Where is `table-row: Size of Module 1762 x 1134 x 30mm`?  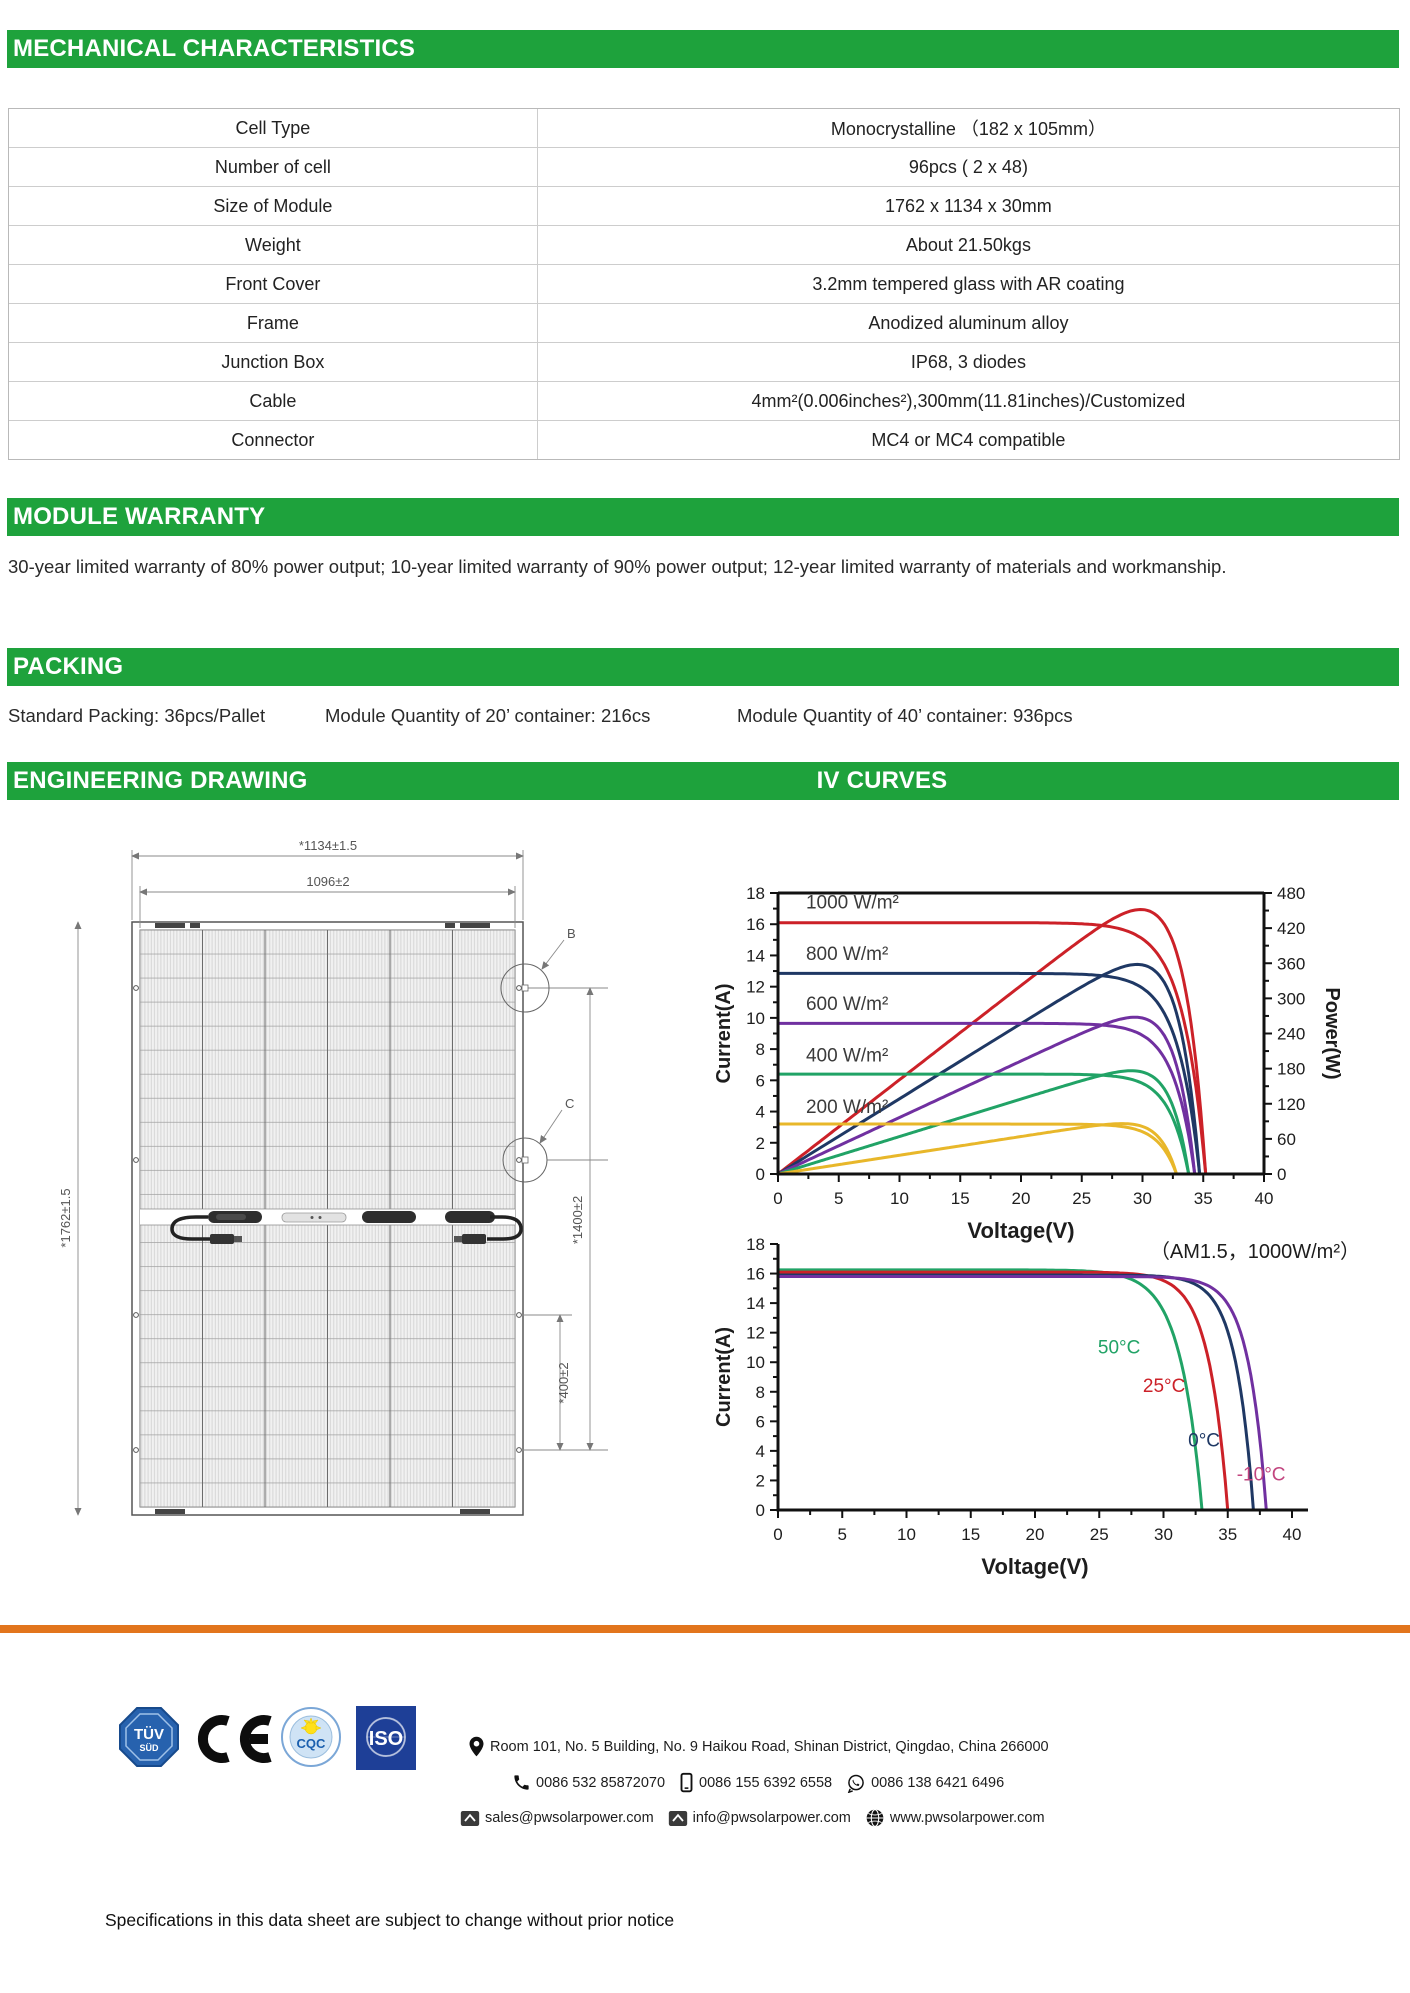 table-row: Size of Module 1762 x 1134 x 30mm is located at coordinates (704, 206).